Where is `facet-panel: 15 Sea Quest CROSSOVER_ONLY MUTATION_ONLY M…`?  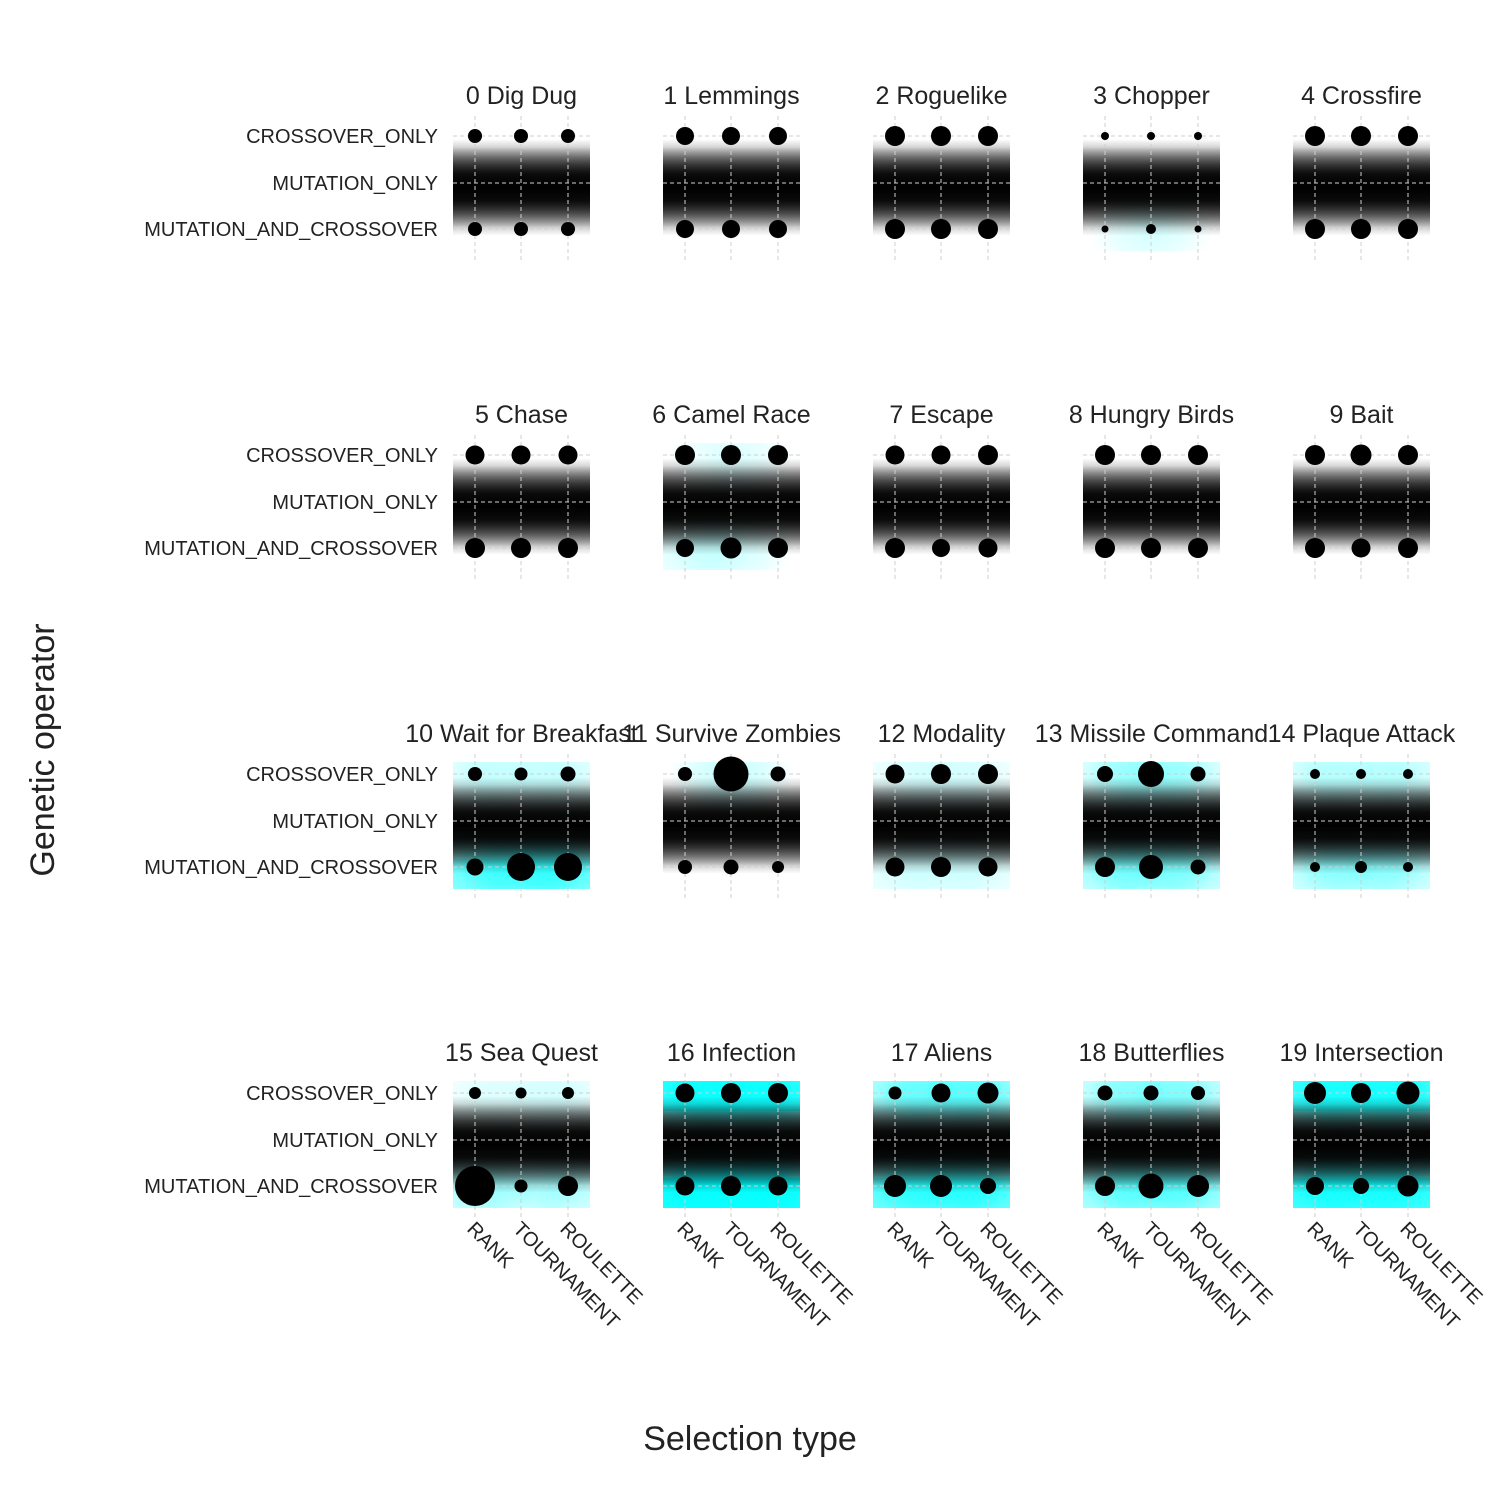
facet-panel: 15 Sea Quest CROSSOVER_ONLY MUTATION_ONLY M… is located at coordinates (395, 1186).